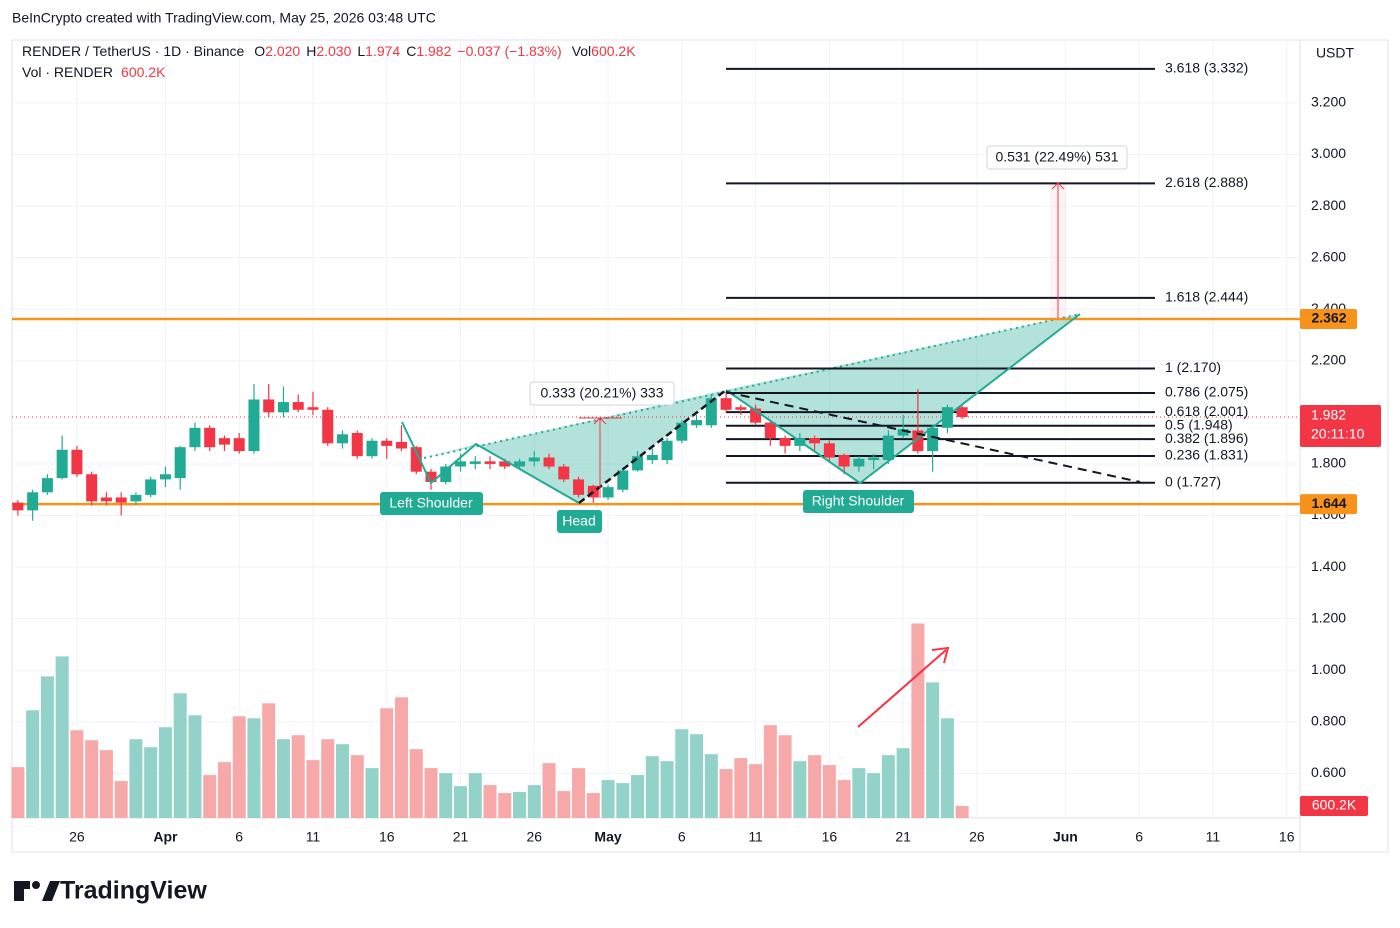  I want to click on fib-label: 1 (2.170), so click(1193, 367).